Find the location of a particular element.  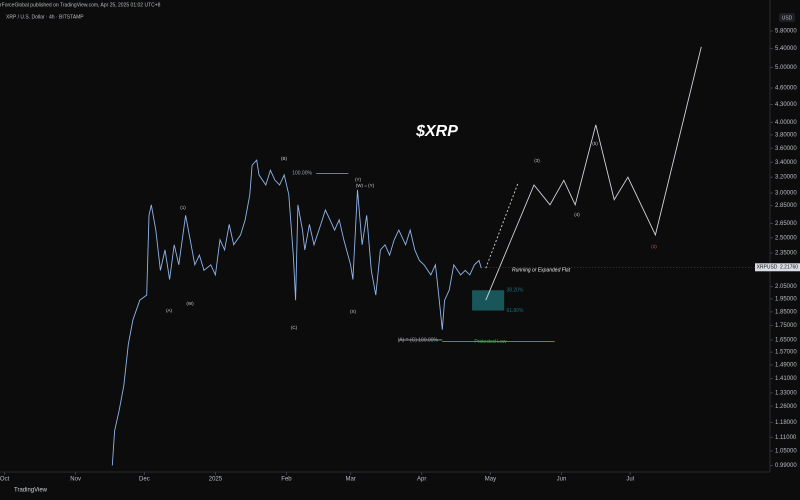

symbol-line: XRP / U.S. Dollar · 4h · BITSTAMP is located at coordinates (45, 17).